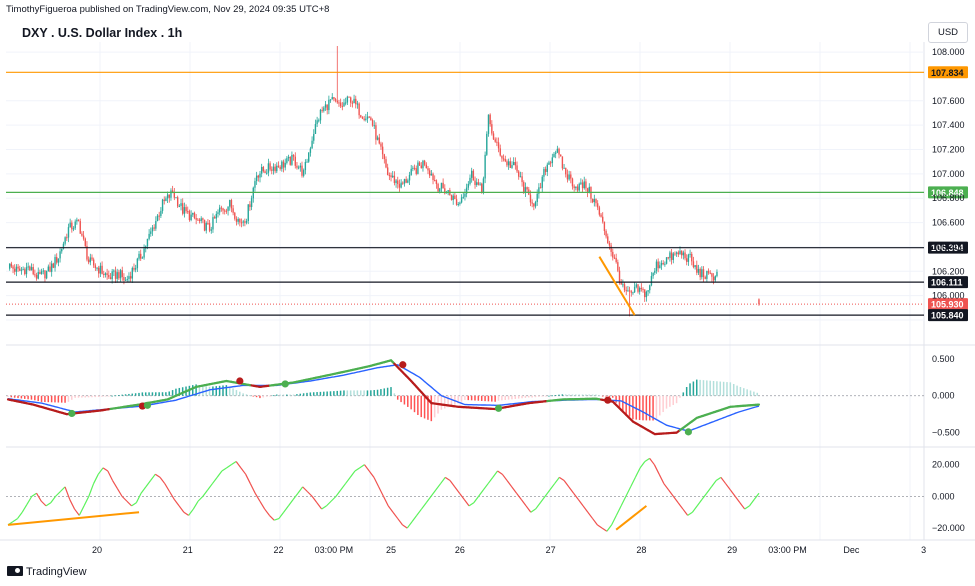 This screenshot has width=975, height=586. Describe the element at coordinates (732, 550) in the screenshot. I see `time-tick-label-8: 29` at that location.